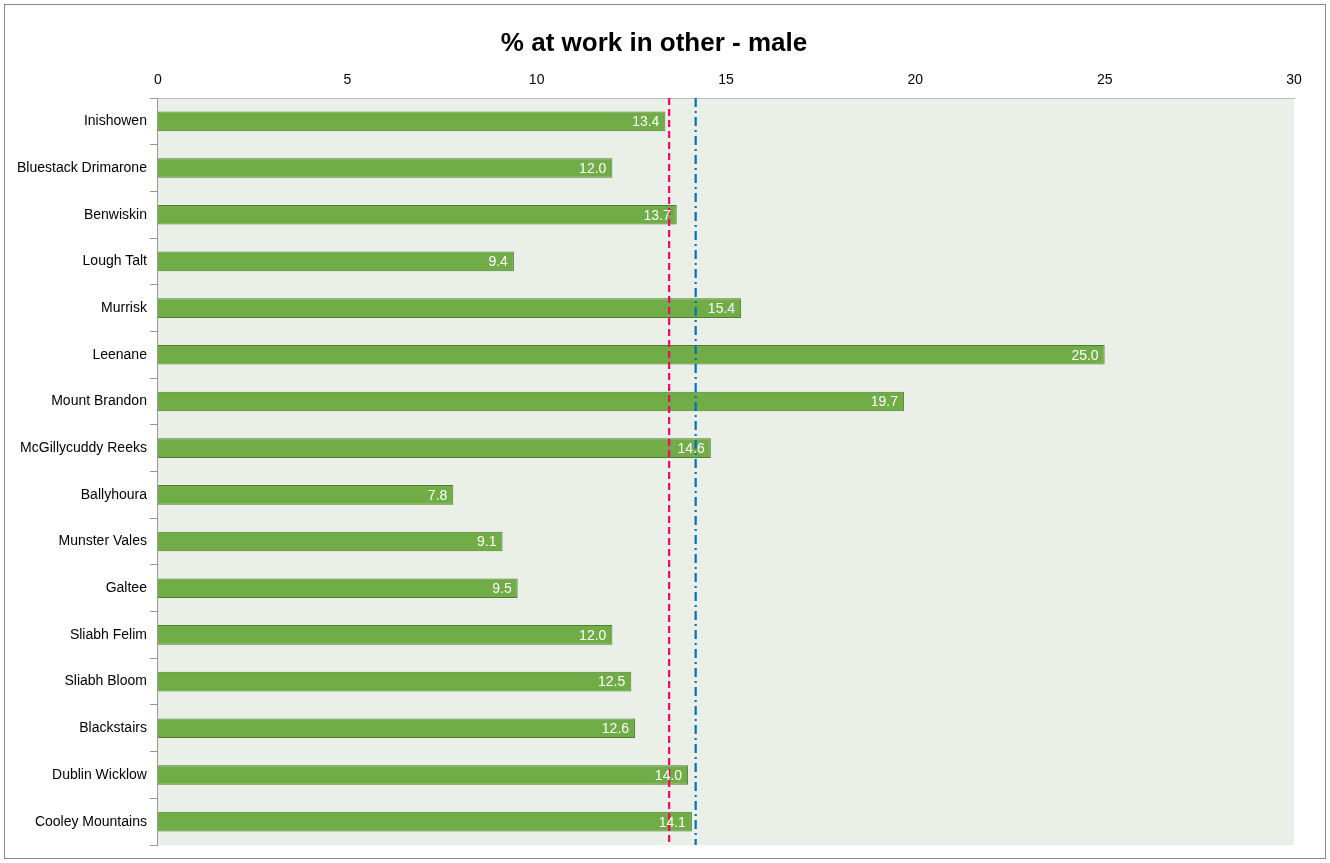 The image size is (1330, 863). I want to click on x-tick-label: 0, so click(158, 79).